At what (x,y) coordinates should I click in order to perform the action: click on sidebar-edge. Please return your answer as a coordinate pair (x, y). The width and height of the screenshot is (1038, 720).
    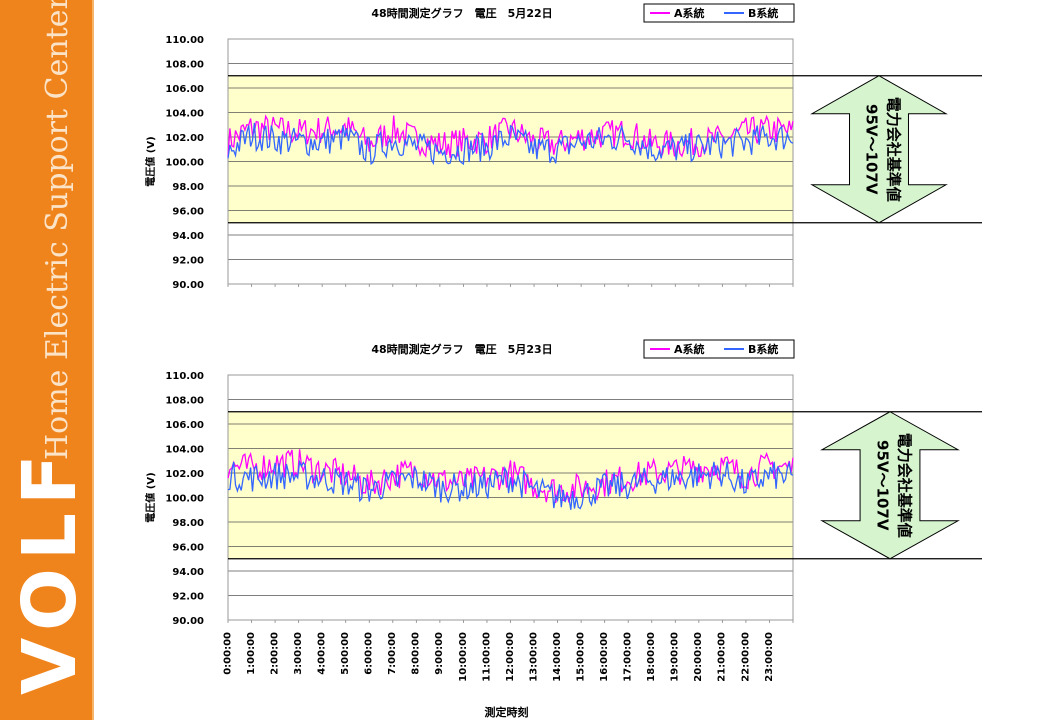
    Looking at the image, I should click on (93, 360).